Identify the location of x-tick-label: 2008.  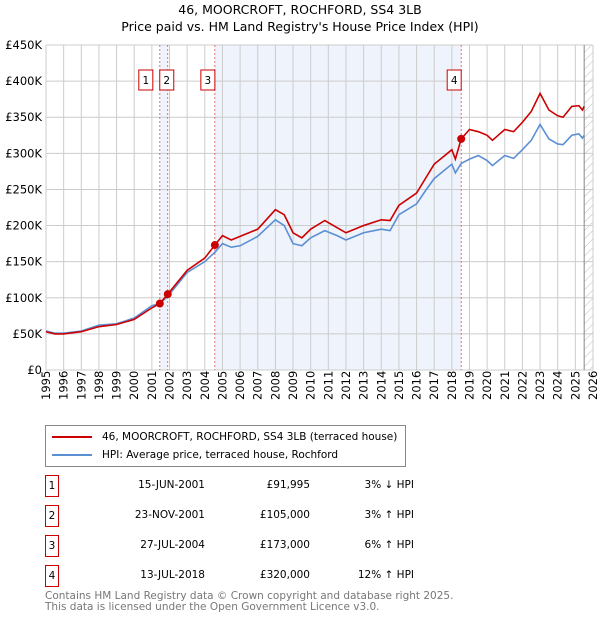
(275, 385).